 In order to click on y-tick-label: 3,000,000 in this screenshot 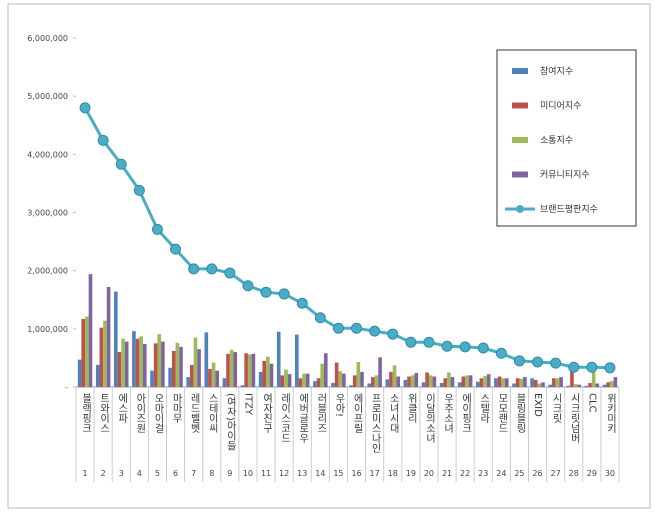, I will do `click(47, 213)`.